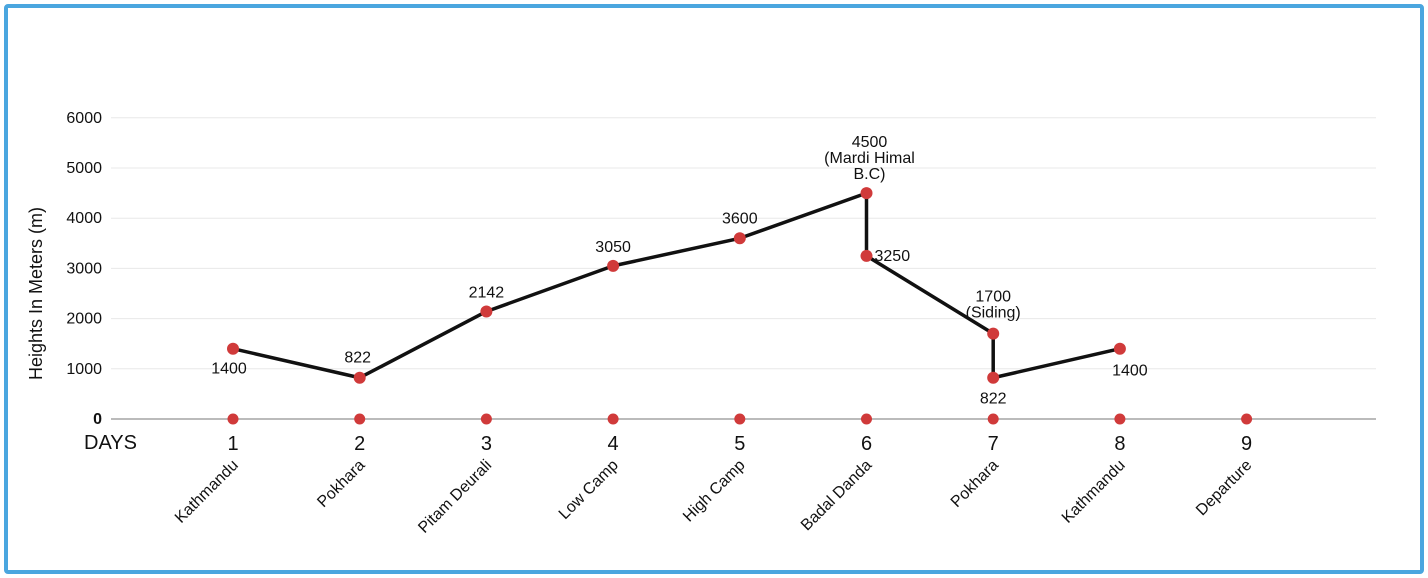 The image size is (1428, 578). I want to click on x-tick-label: 7, so click(993, 444).